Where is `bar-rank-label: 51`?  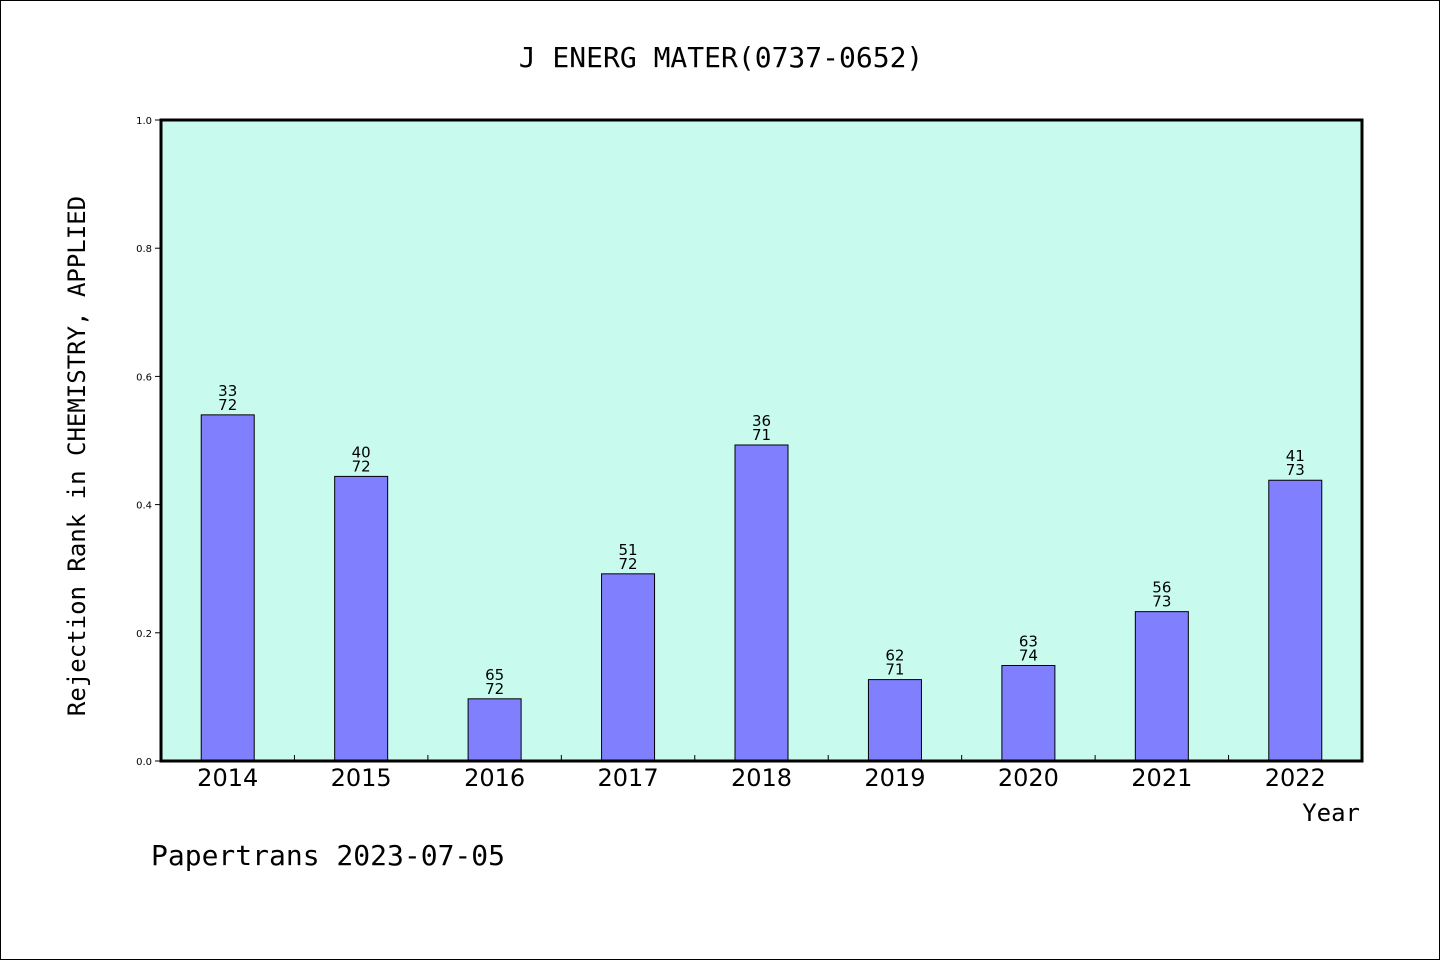 bar-rank-label: 51 is located at coordinates (628, 550).